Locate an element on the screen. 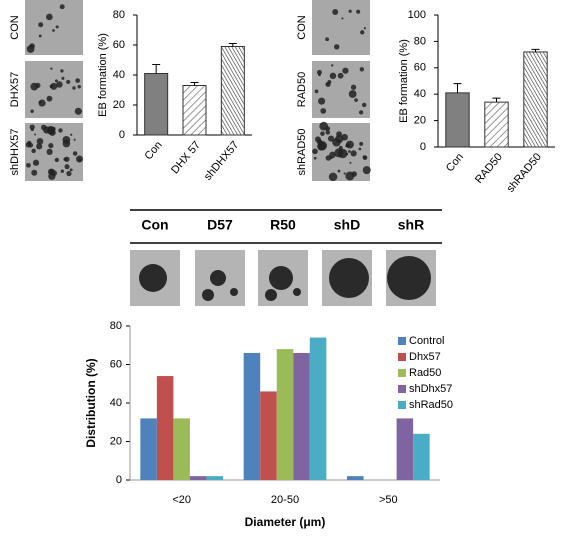 This screenshot has height=556, width=573. y-tick-label: 0 is located at coordinates (423, 147).